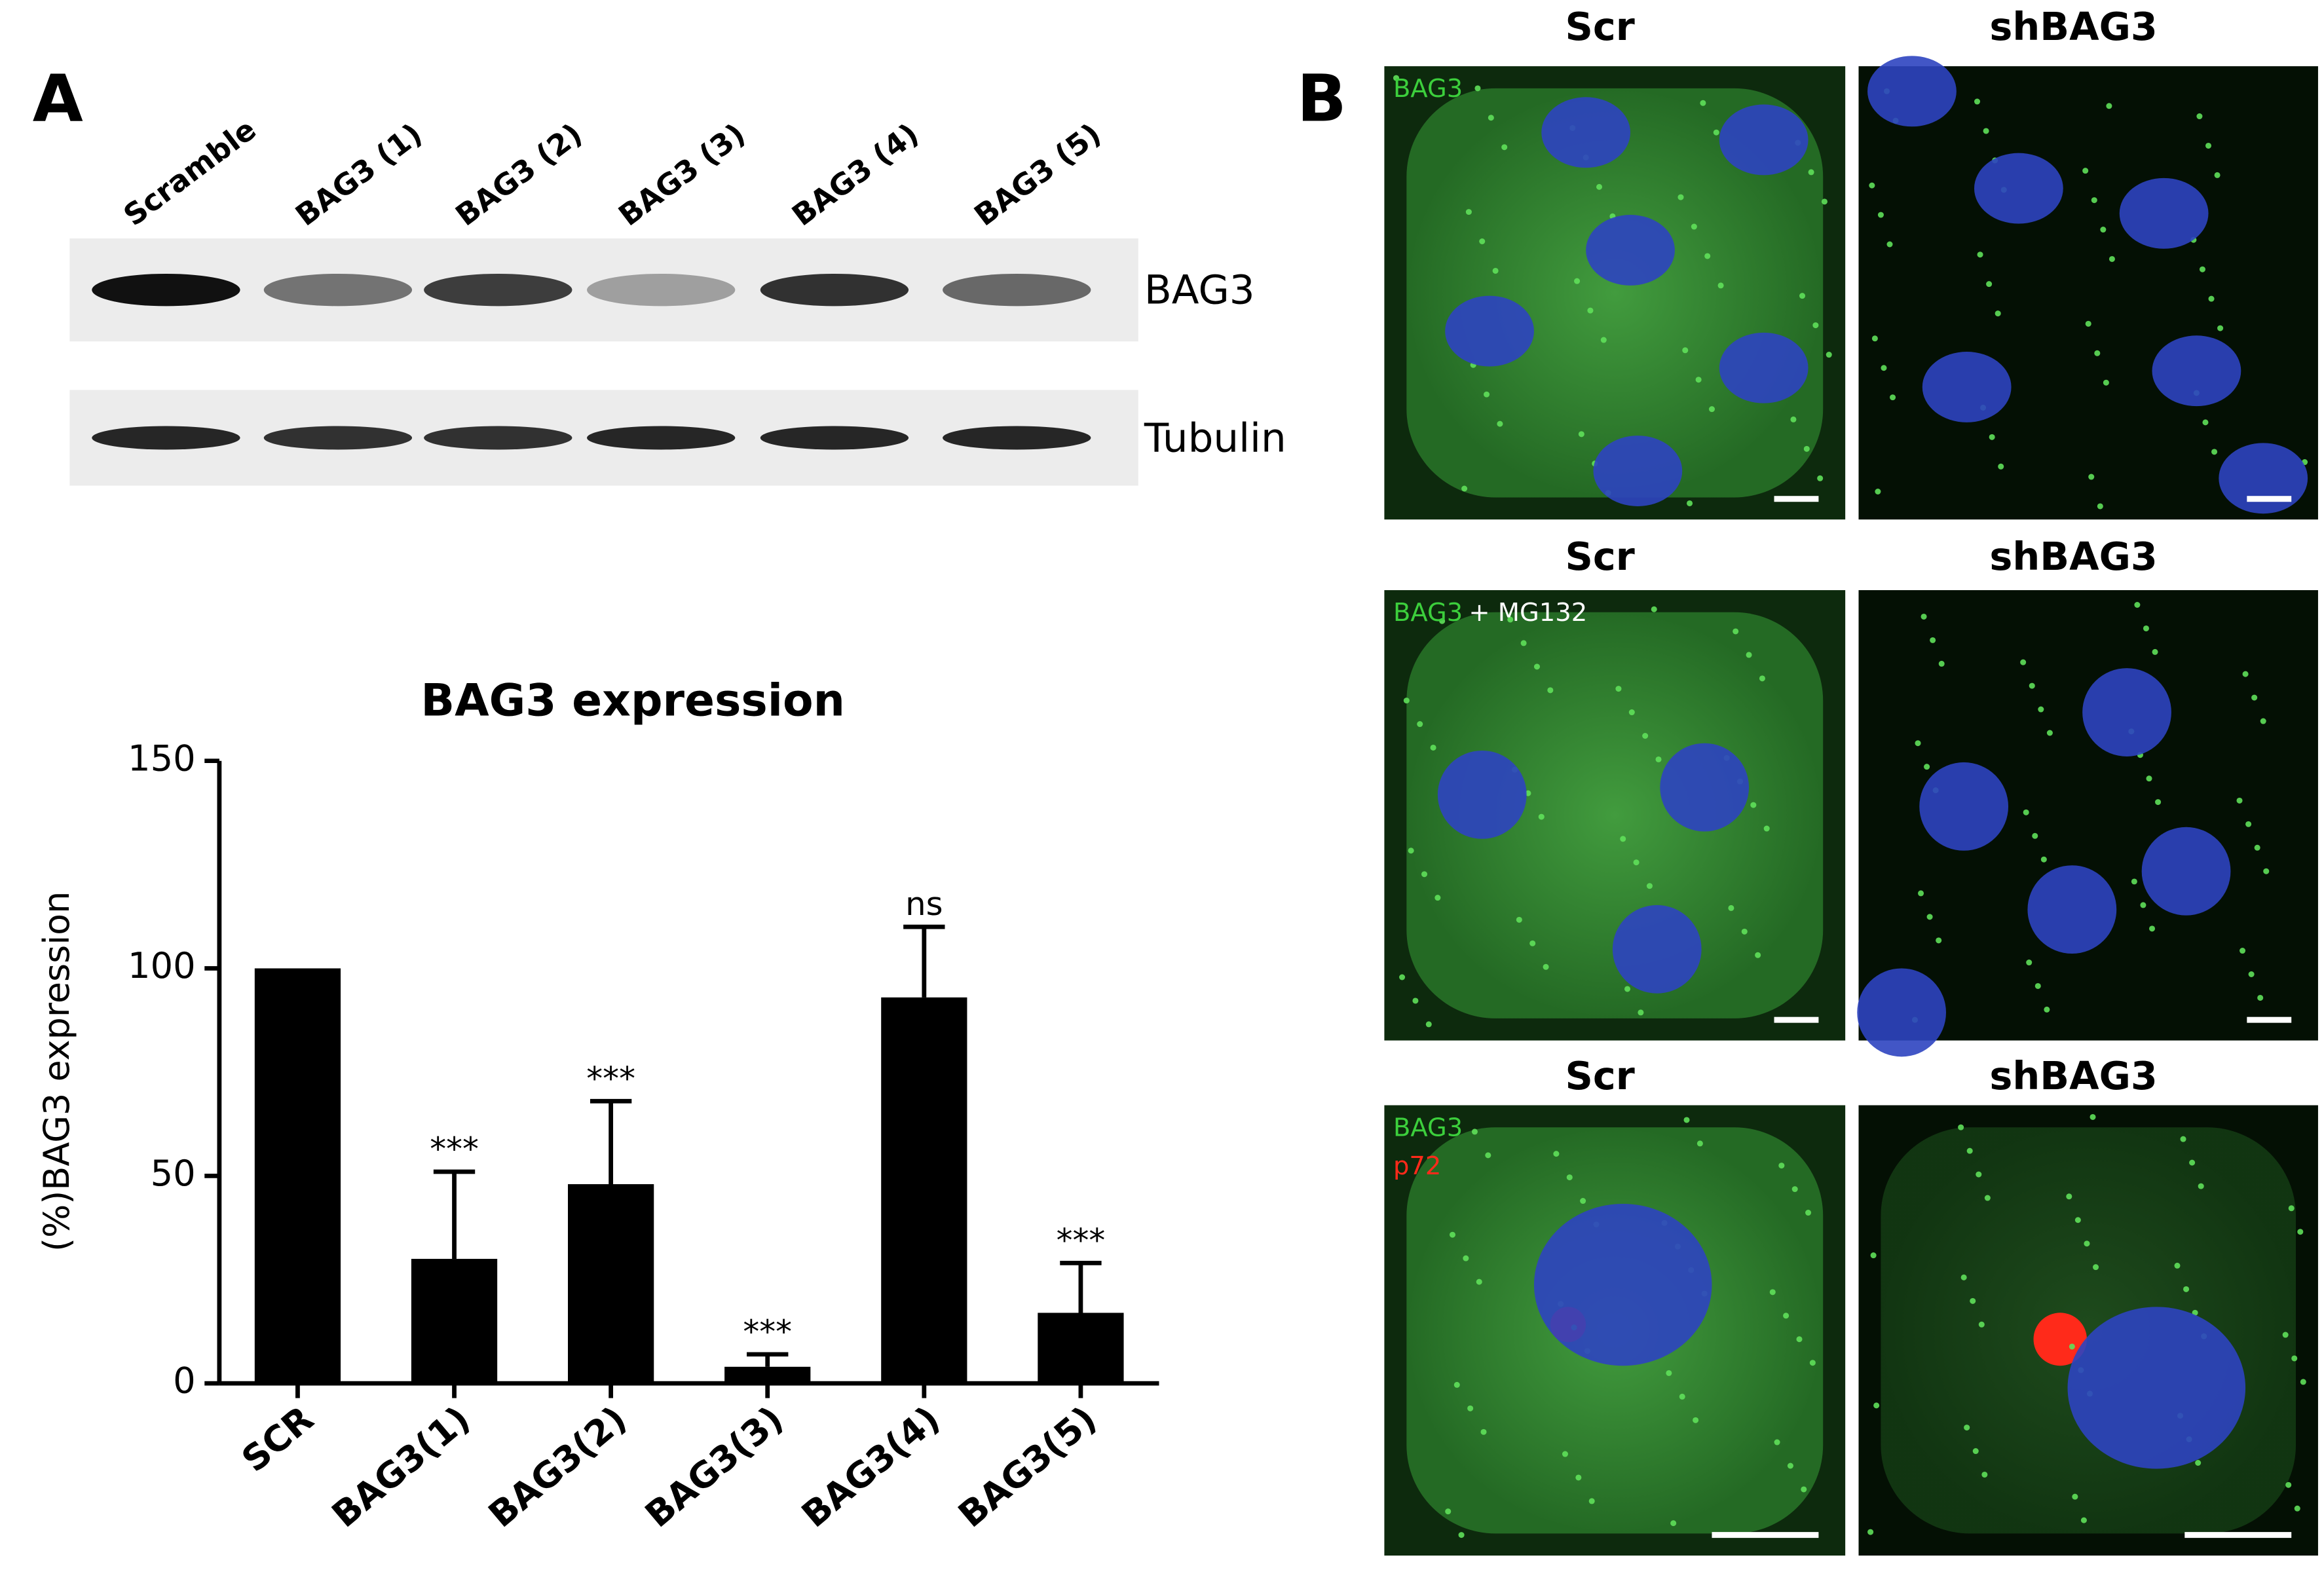 This screenshot has height=1585, width=2324. Describe the element at coordinates (1428, 1146) in the screenshot. I see `stain-label: BAG3 p72` at that location.